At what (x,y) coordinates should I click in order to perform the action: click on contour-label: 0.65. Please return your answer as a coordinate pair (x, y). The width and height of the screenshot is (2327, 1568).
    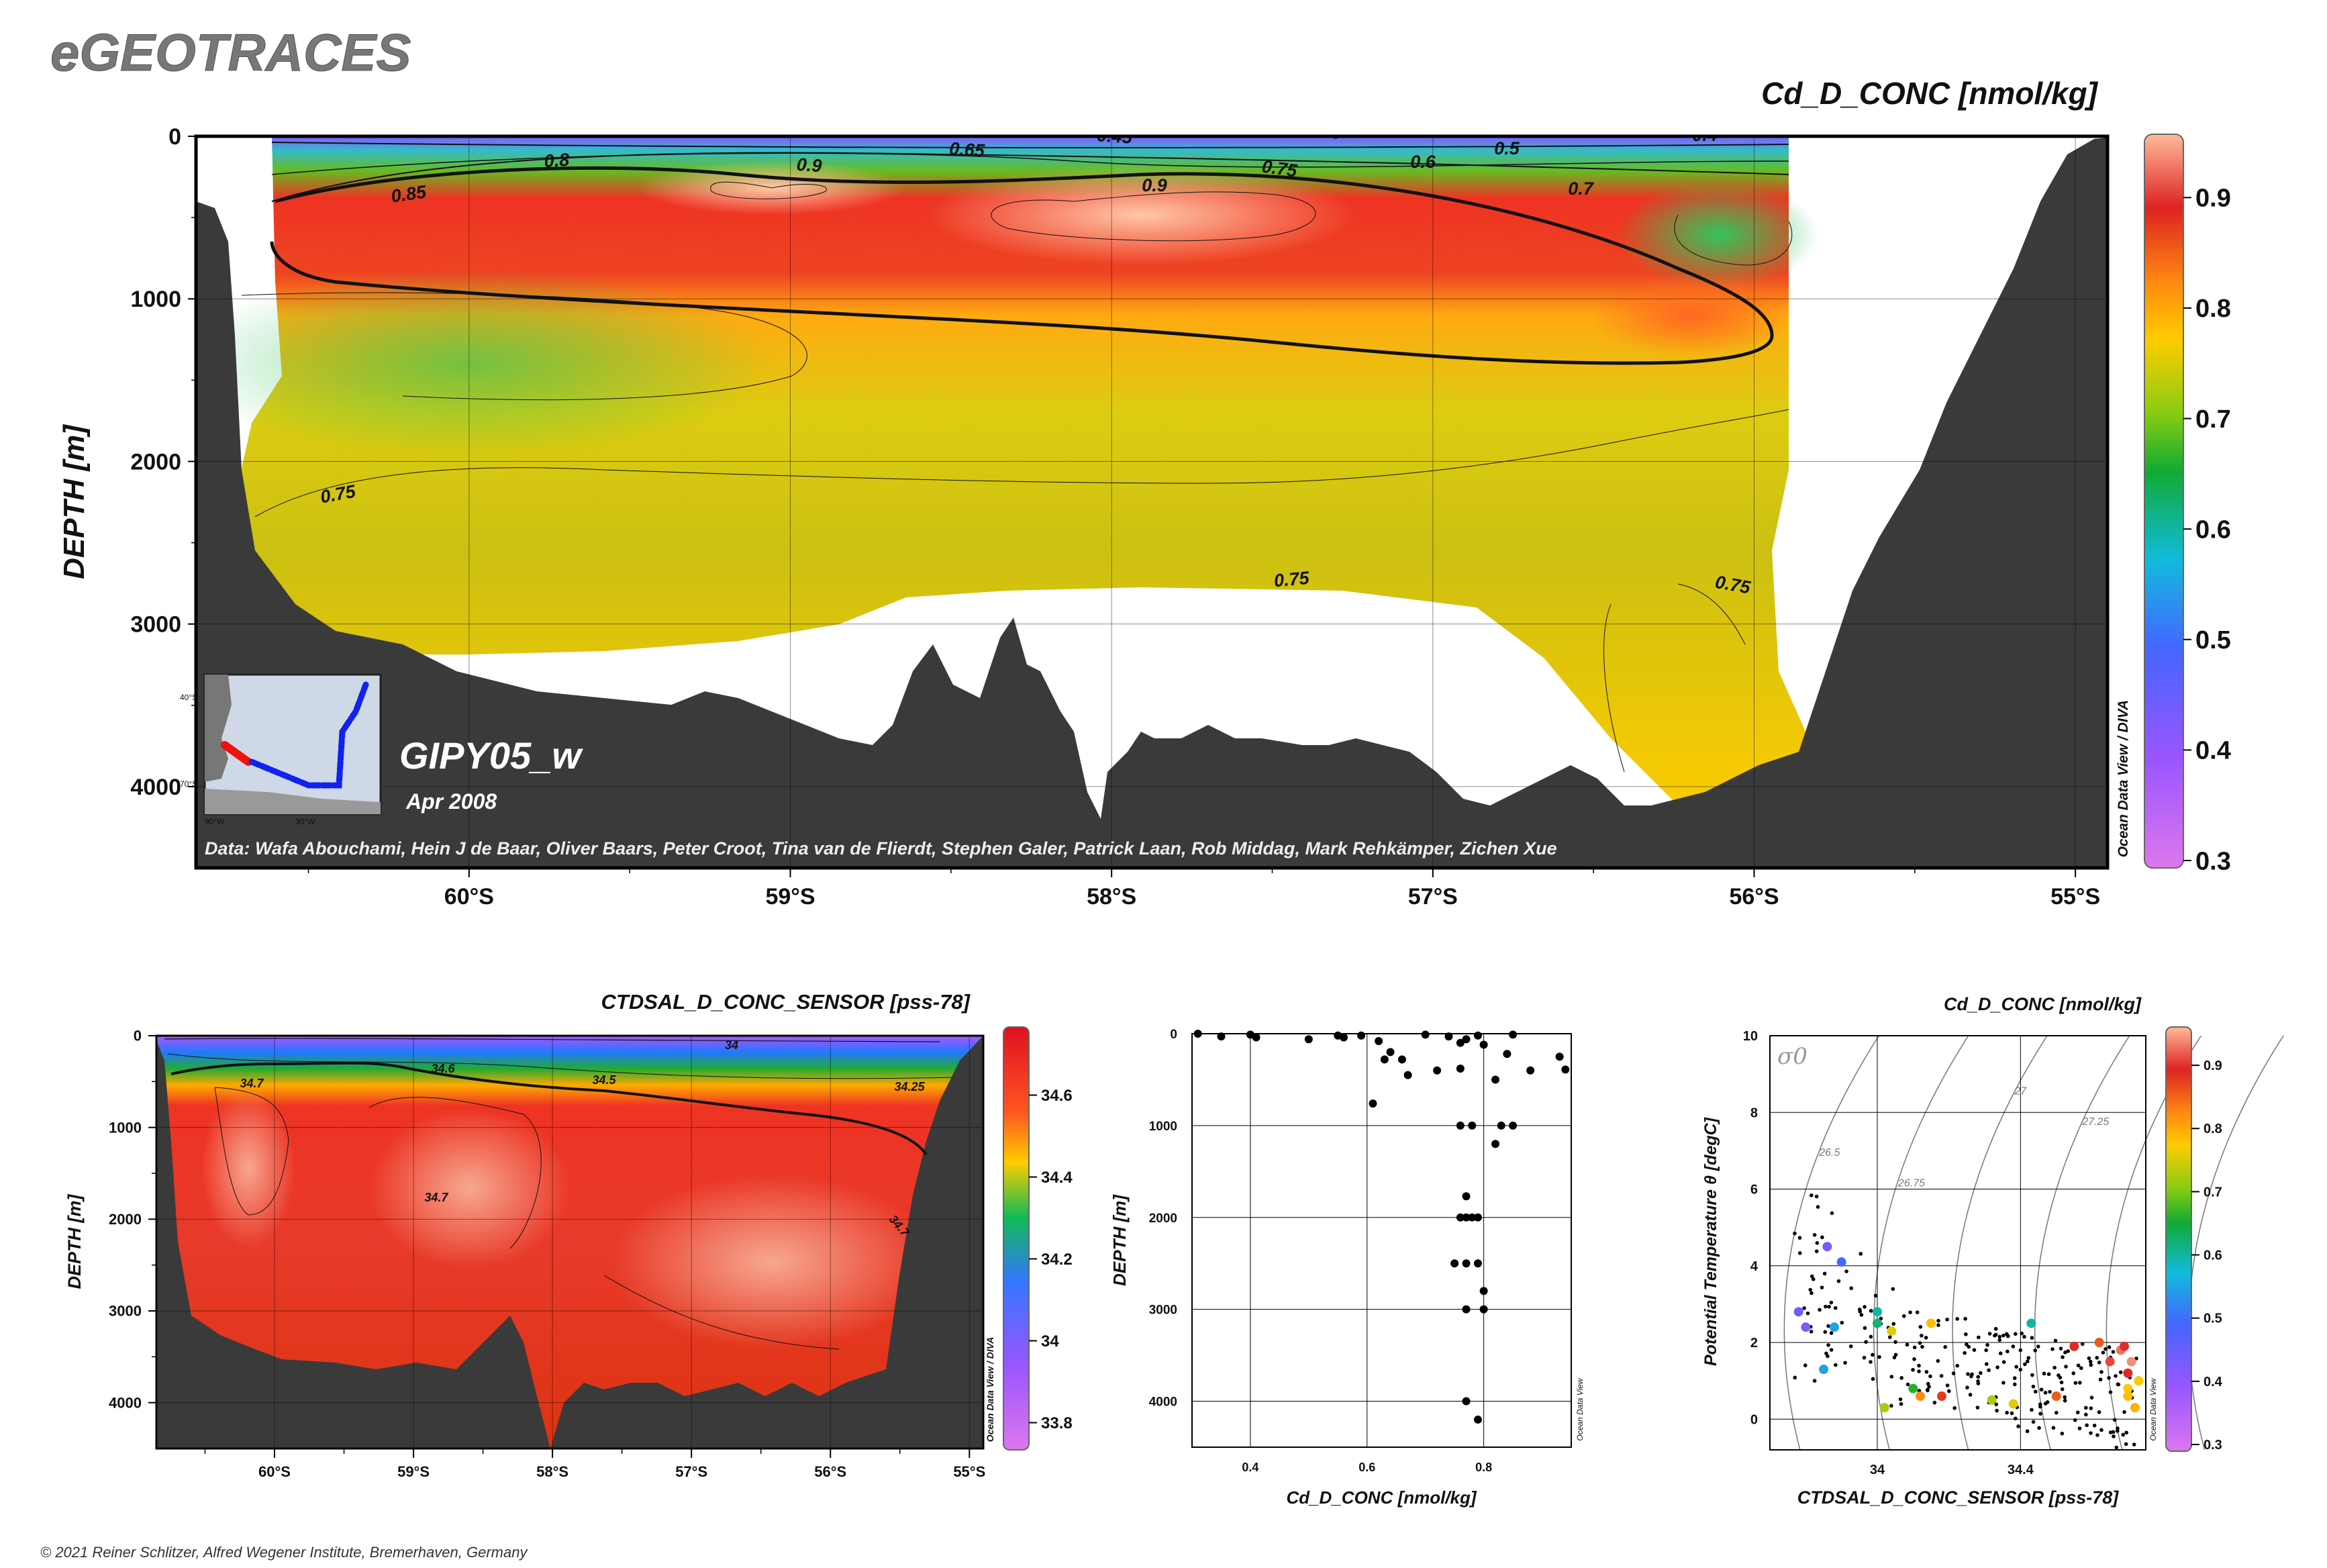
    Looking at the image, I should click on (966, 149).